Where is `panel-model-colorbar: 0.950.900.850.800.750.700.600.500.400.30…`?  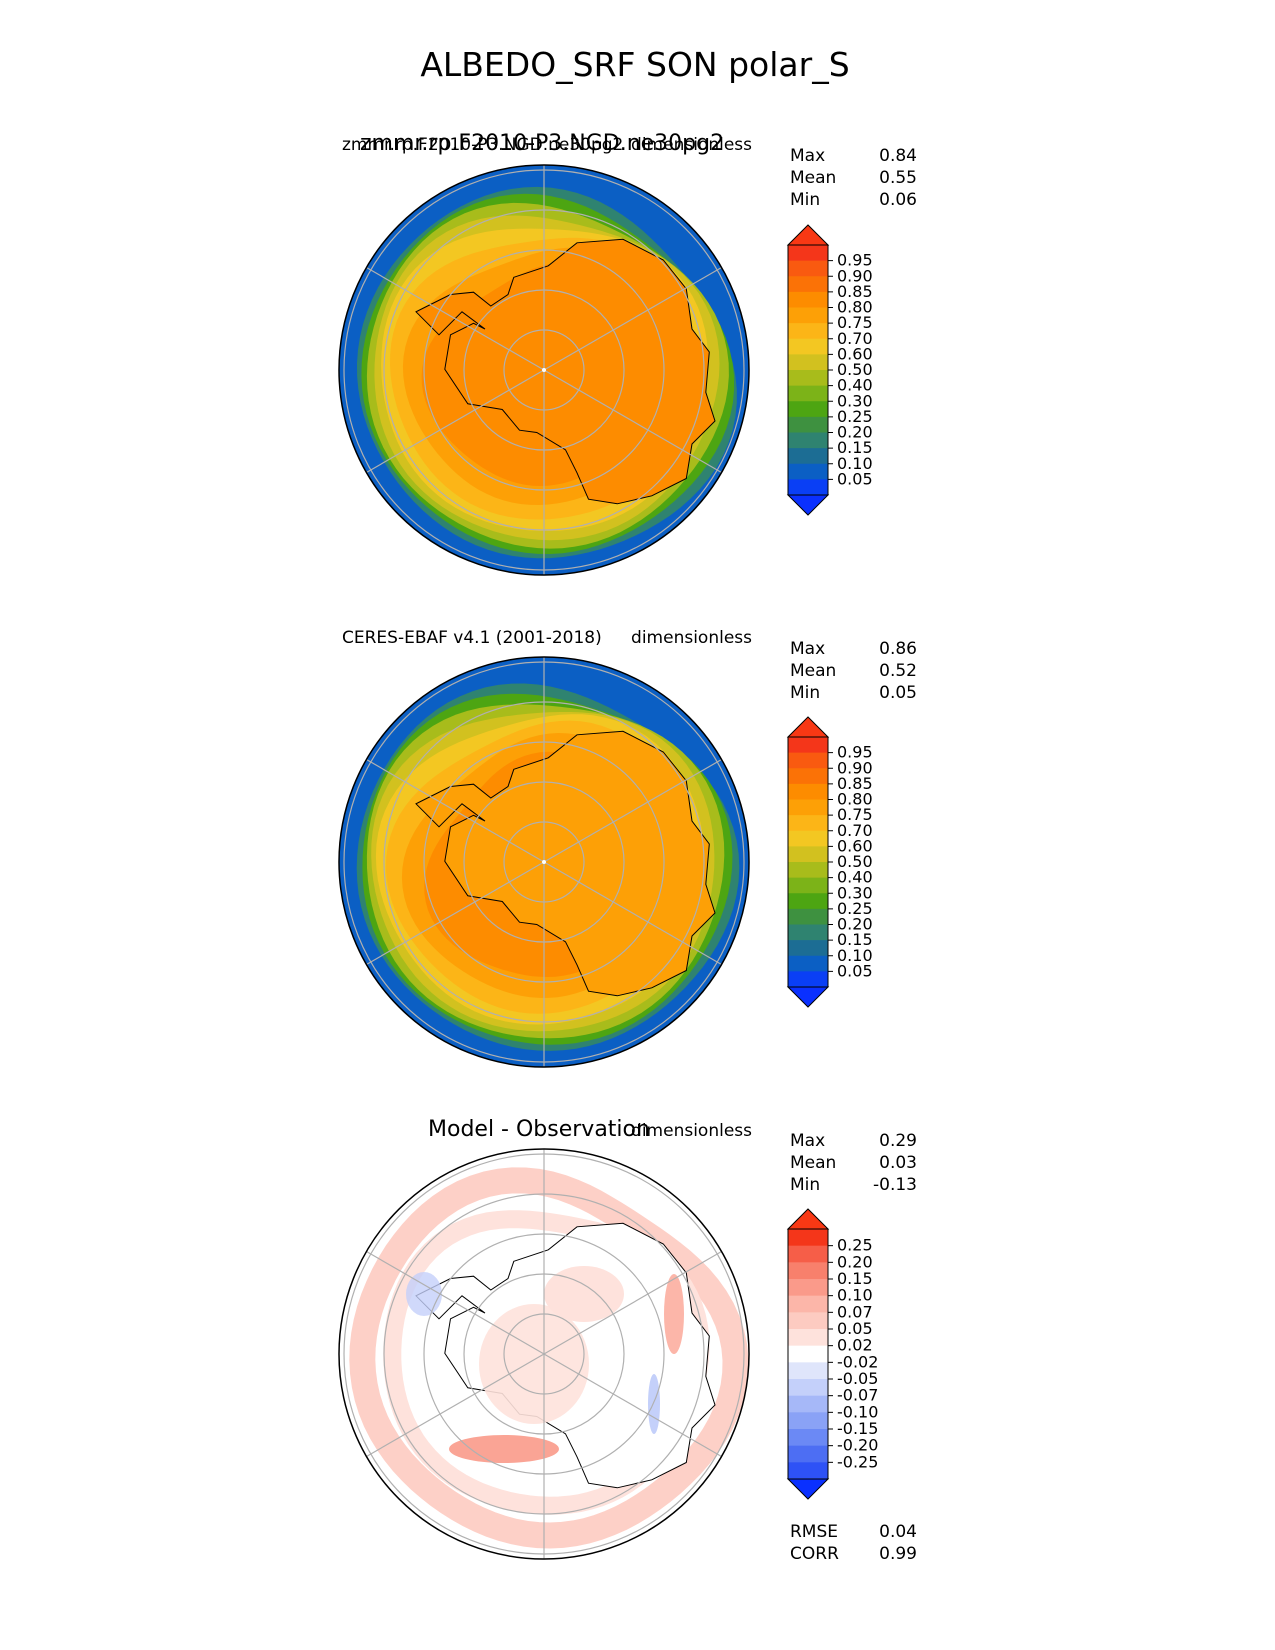 panel-model-colorbar: 0.950.900.850.800.750.700.600.500.400.30… is located at coordinates (829, 370).